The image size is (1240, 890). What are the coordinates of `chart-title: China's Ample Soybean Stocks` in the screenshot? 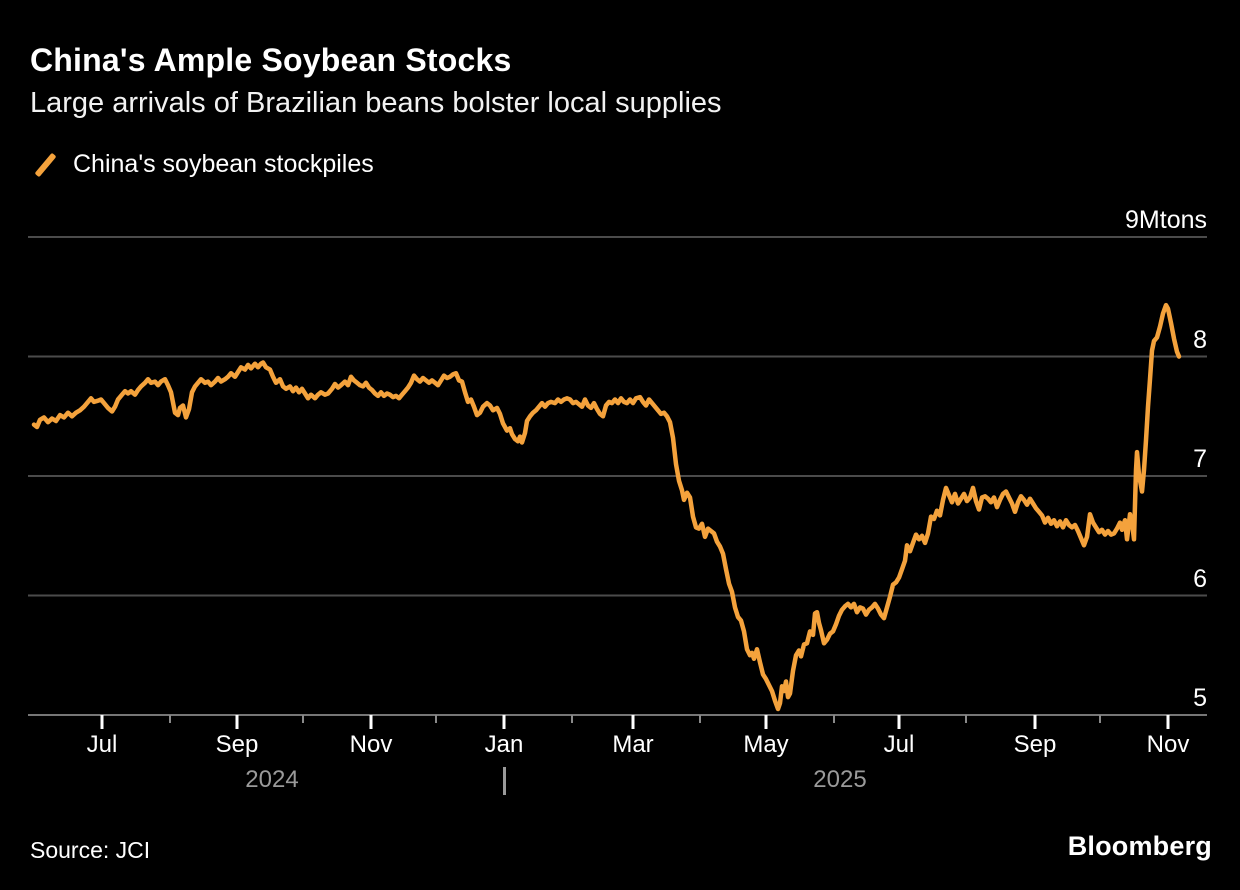 It's located at (271, 60).